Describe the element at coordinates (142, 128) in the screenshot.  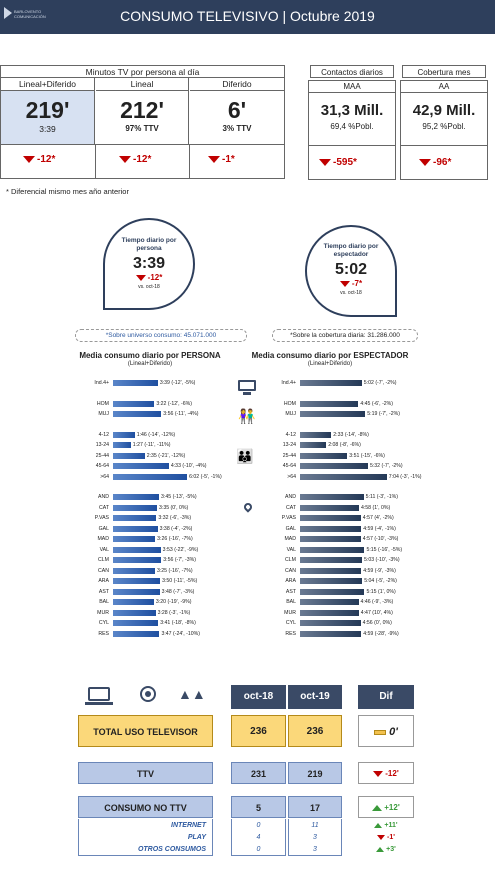
I see `col-sub: 97% TTV` at that location.